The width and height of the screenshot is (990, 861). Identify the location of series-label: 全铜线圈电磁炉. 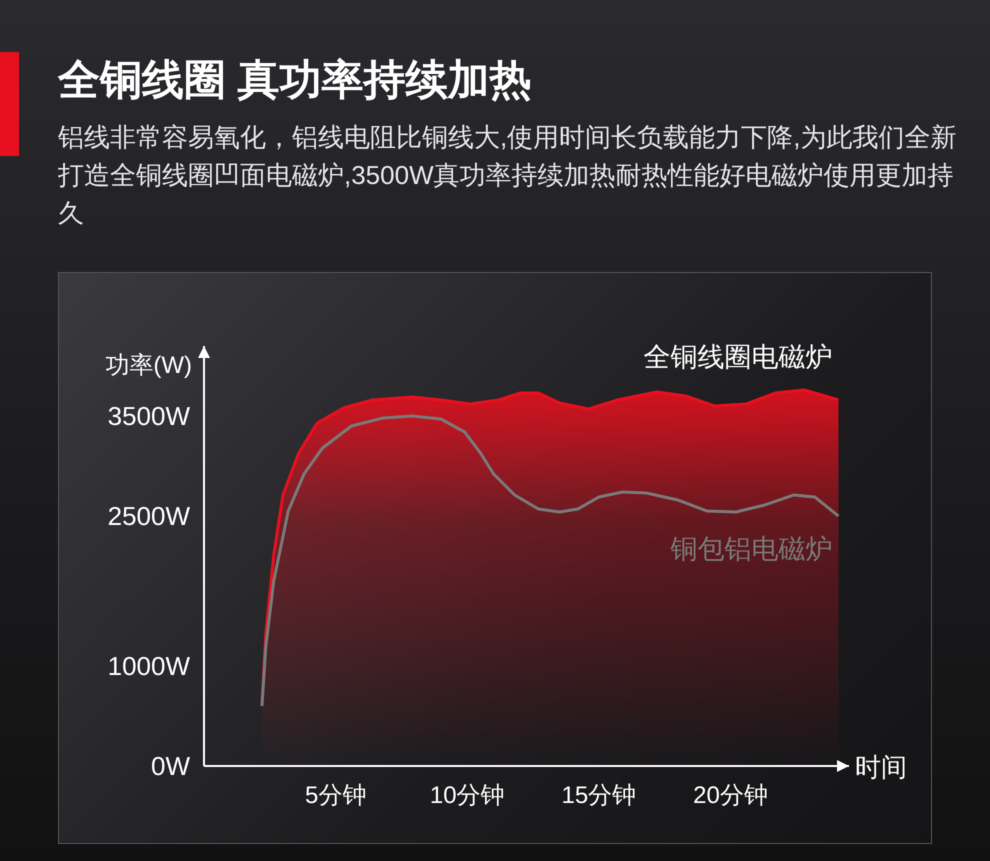
(737, 357).